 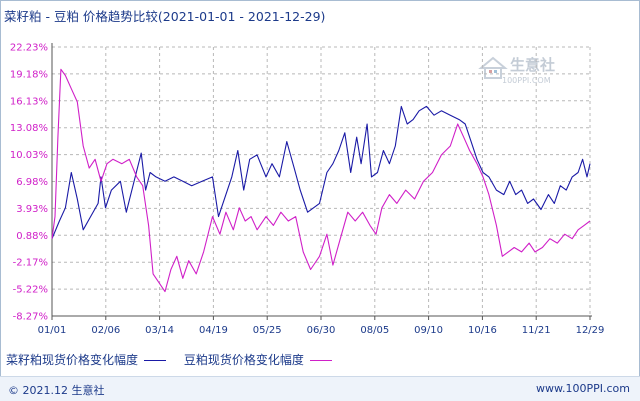 I want to click on x-tick-label: 11/21, so click(x=536, y=330).